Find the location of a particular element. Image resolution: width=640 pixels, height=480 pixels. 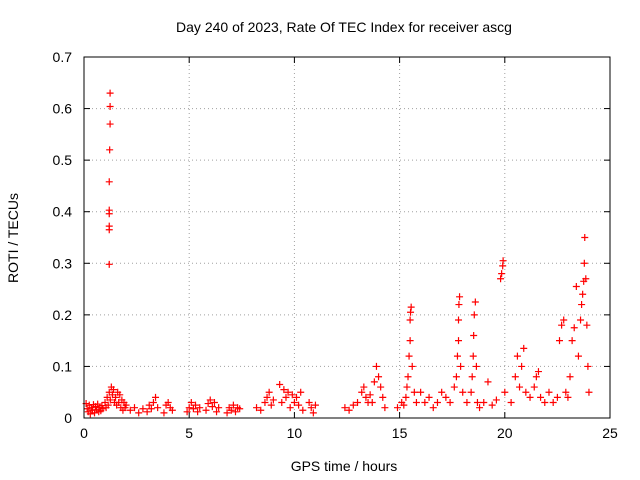

y-axis-label: ROTI / TECUs is located at coordinates (13, 238).